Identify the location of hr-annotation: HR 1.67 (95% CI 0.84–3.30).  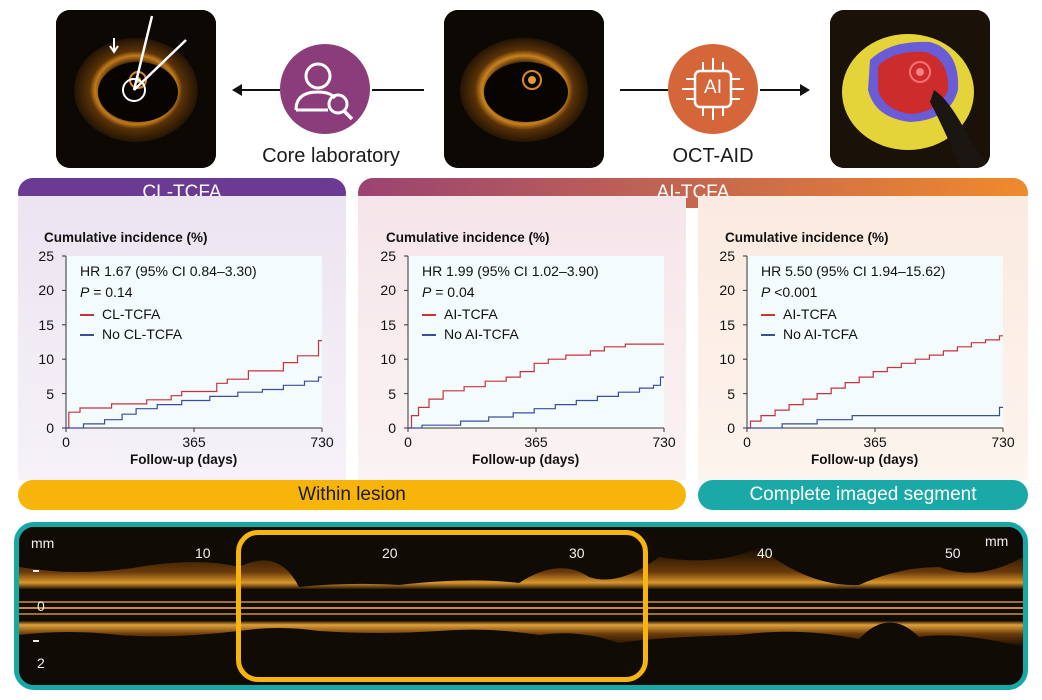
(168, 271).